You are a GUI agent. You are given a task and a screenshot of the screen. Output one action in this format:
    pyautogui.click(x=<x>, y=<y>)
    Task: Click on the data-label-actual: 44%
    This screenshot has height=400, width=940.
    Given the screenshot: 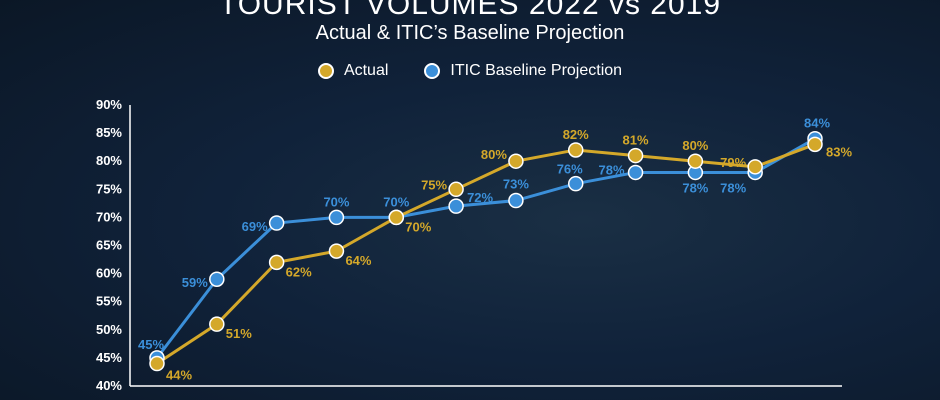 What is the action you would take?
    pyautogui.click(x=179, y=375)
    